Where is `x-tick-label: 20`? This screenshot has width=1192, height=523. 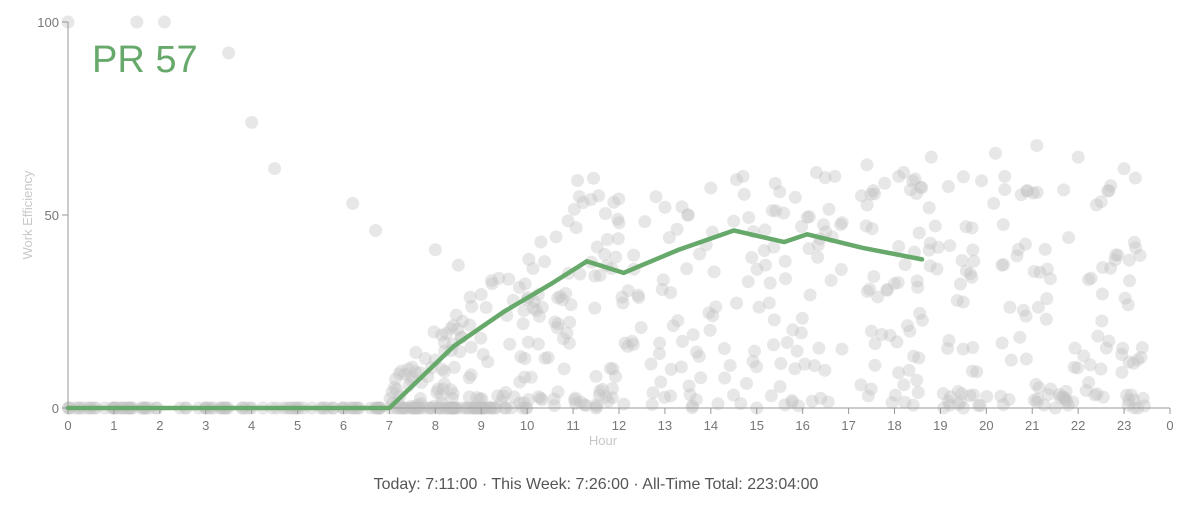 x-tick-label: 20 is located at coordinates (986, 425).